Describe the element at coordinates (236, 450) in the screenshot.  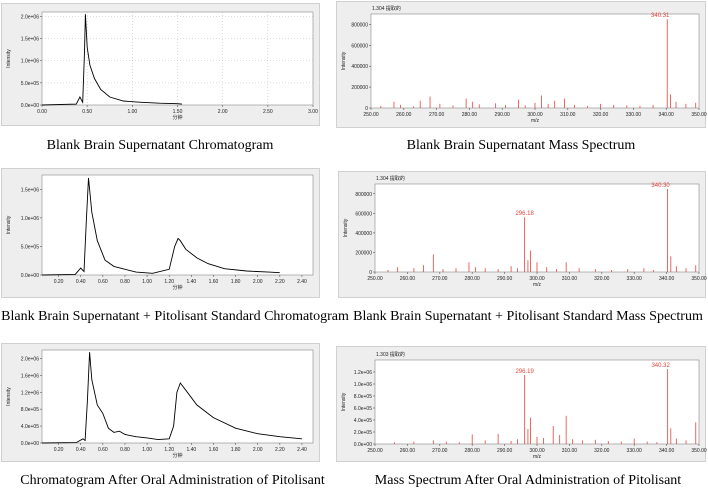
I see `x-tick-label: 1.80` at that location.